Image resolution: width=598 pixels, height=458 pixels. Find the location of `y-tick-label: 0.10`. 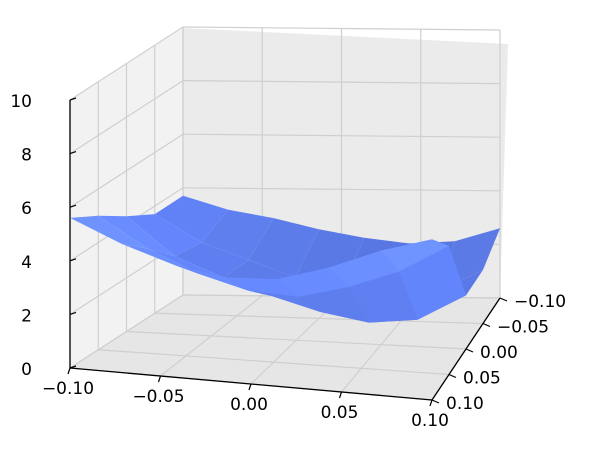

y-tick-label: 0.10 is located at coordinates (465, 404).